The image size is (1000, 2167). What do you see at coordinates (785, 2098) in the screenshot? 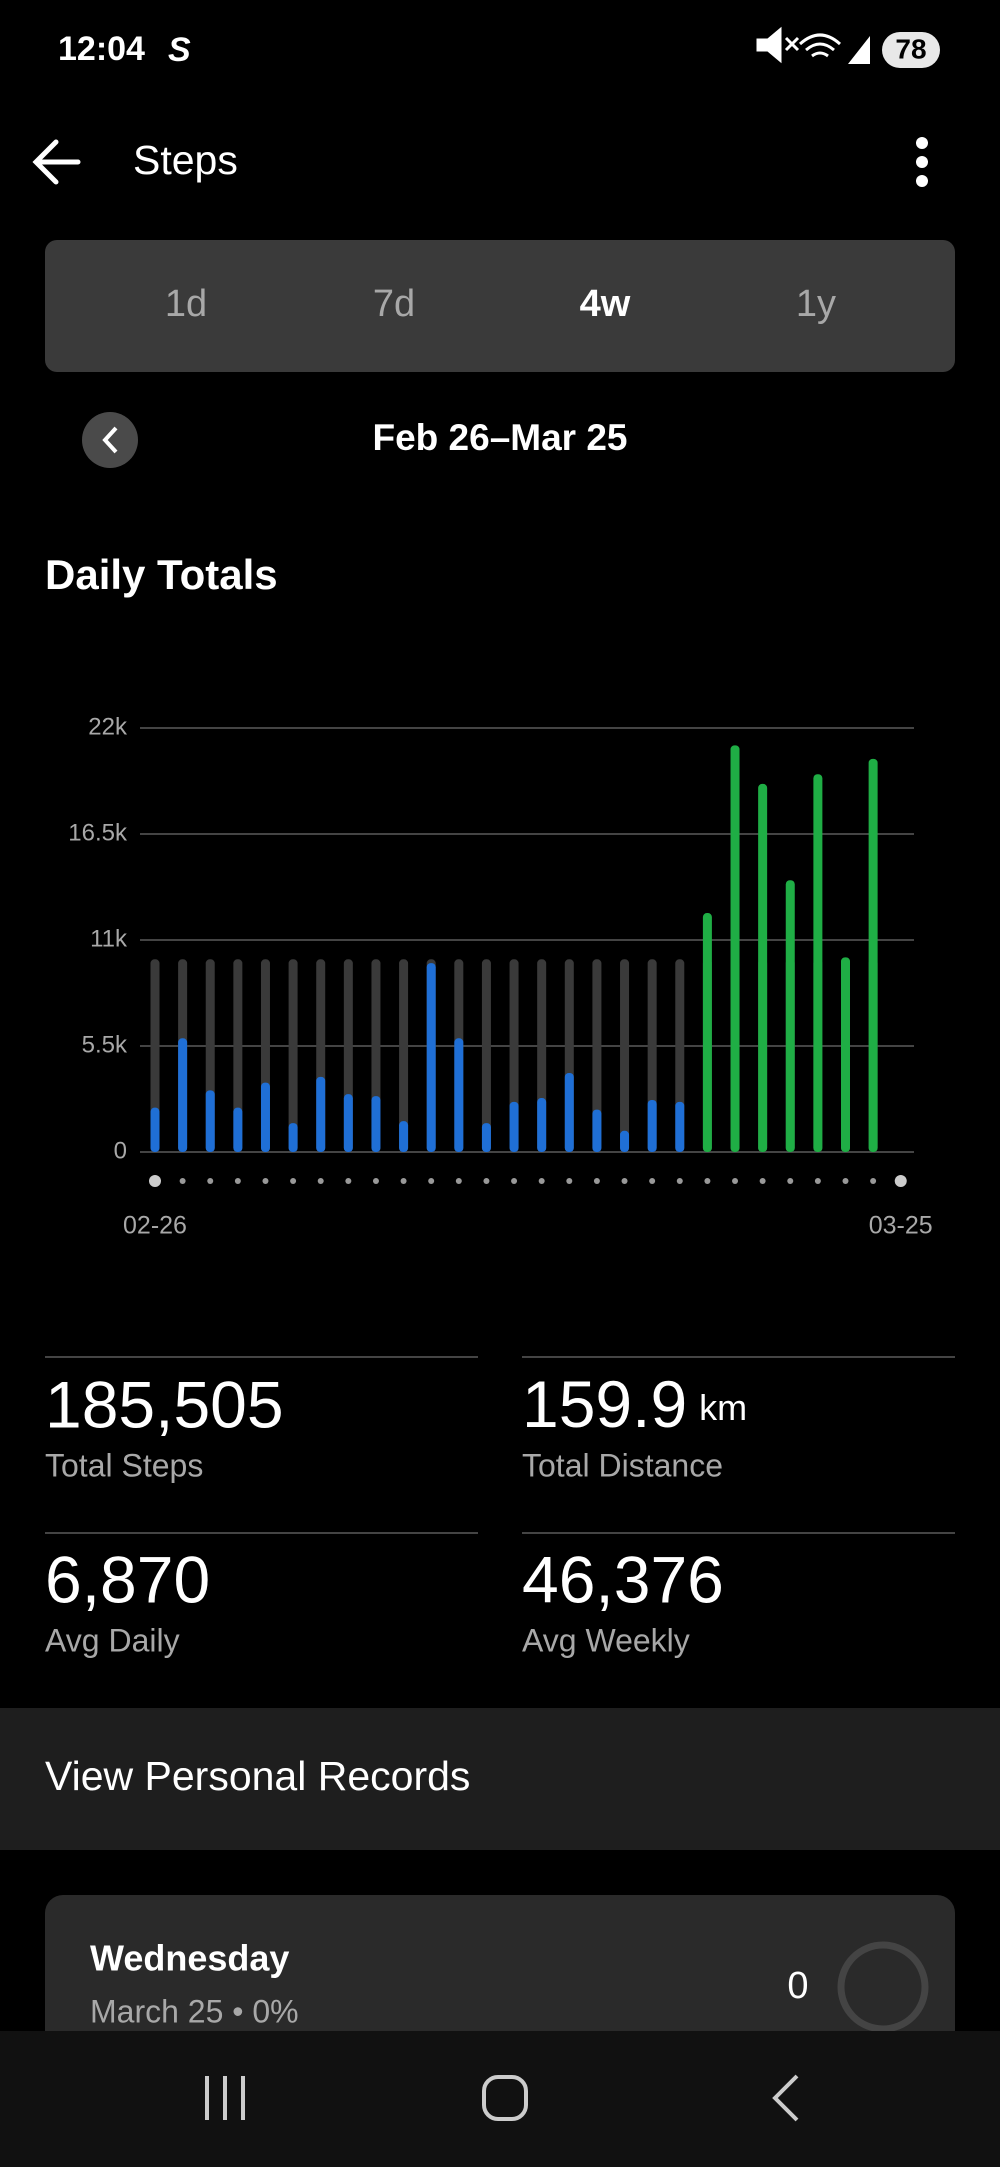
I see `nav-back-button` at bounding box center [785, 2098].